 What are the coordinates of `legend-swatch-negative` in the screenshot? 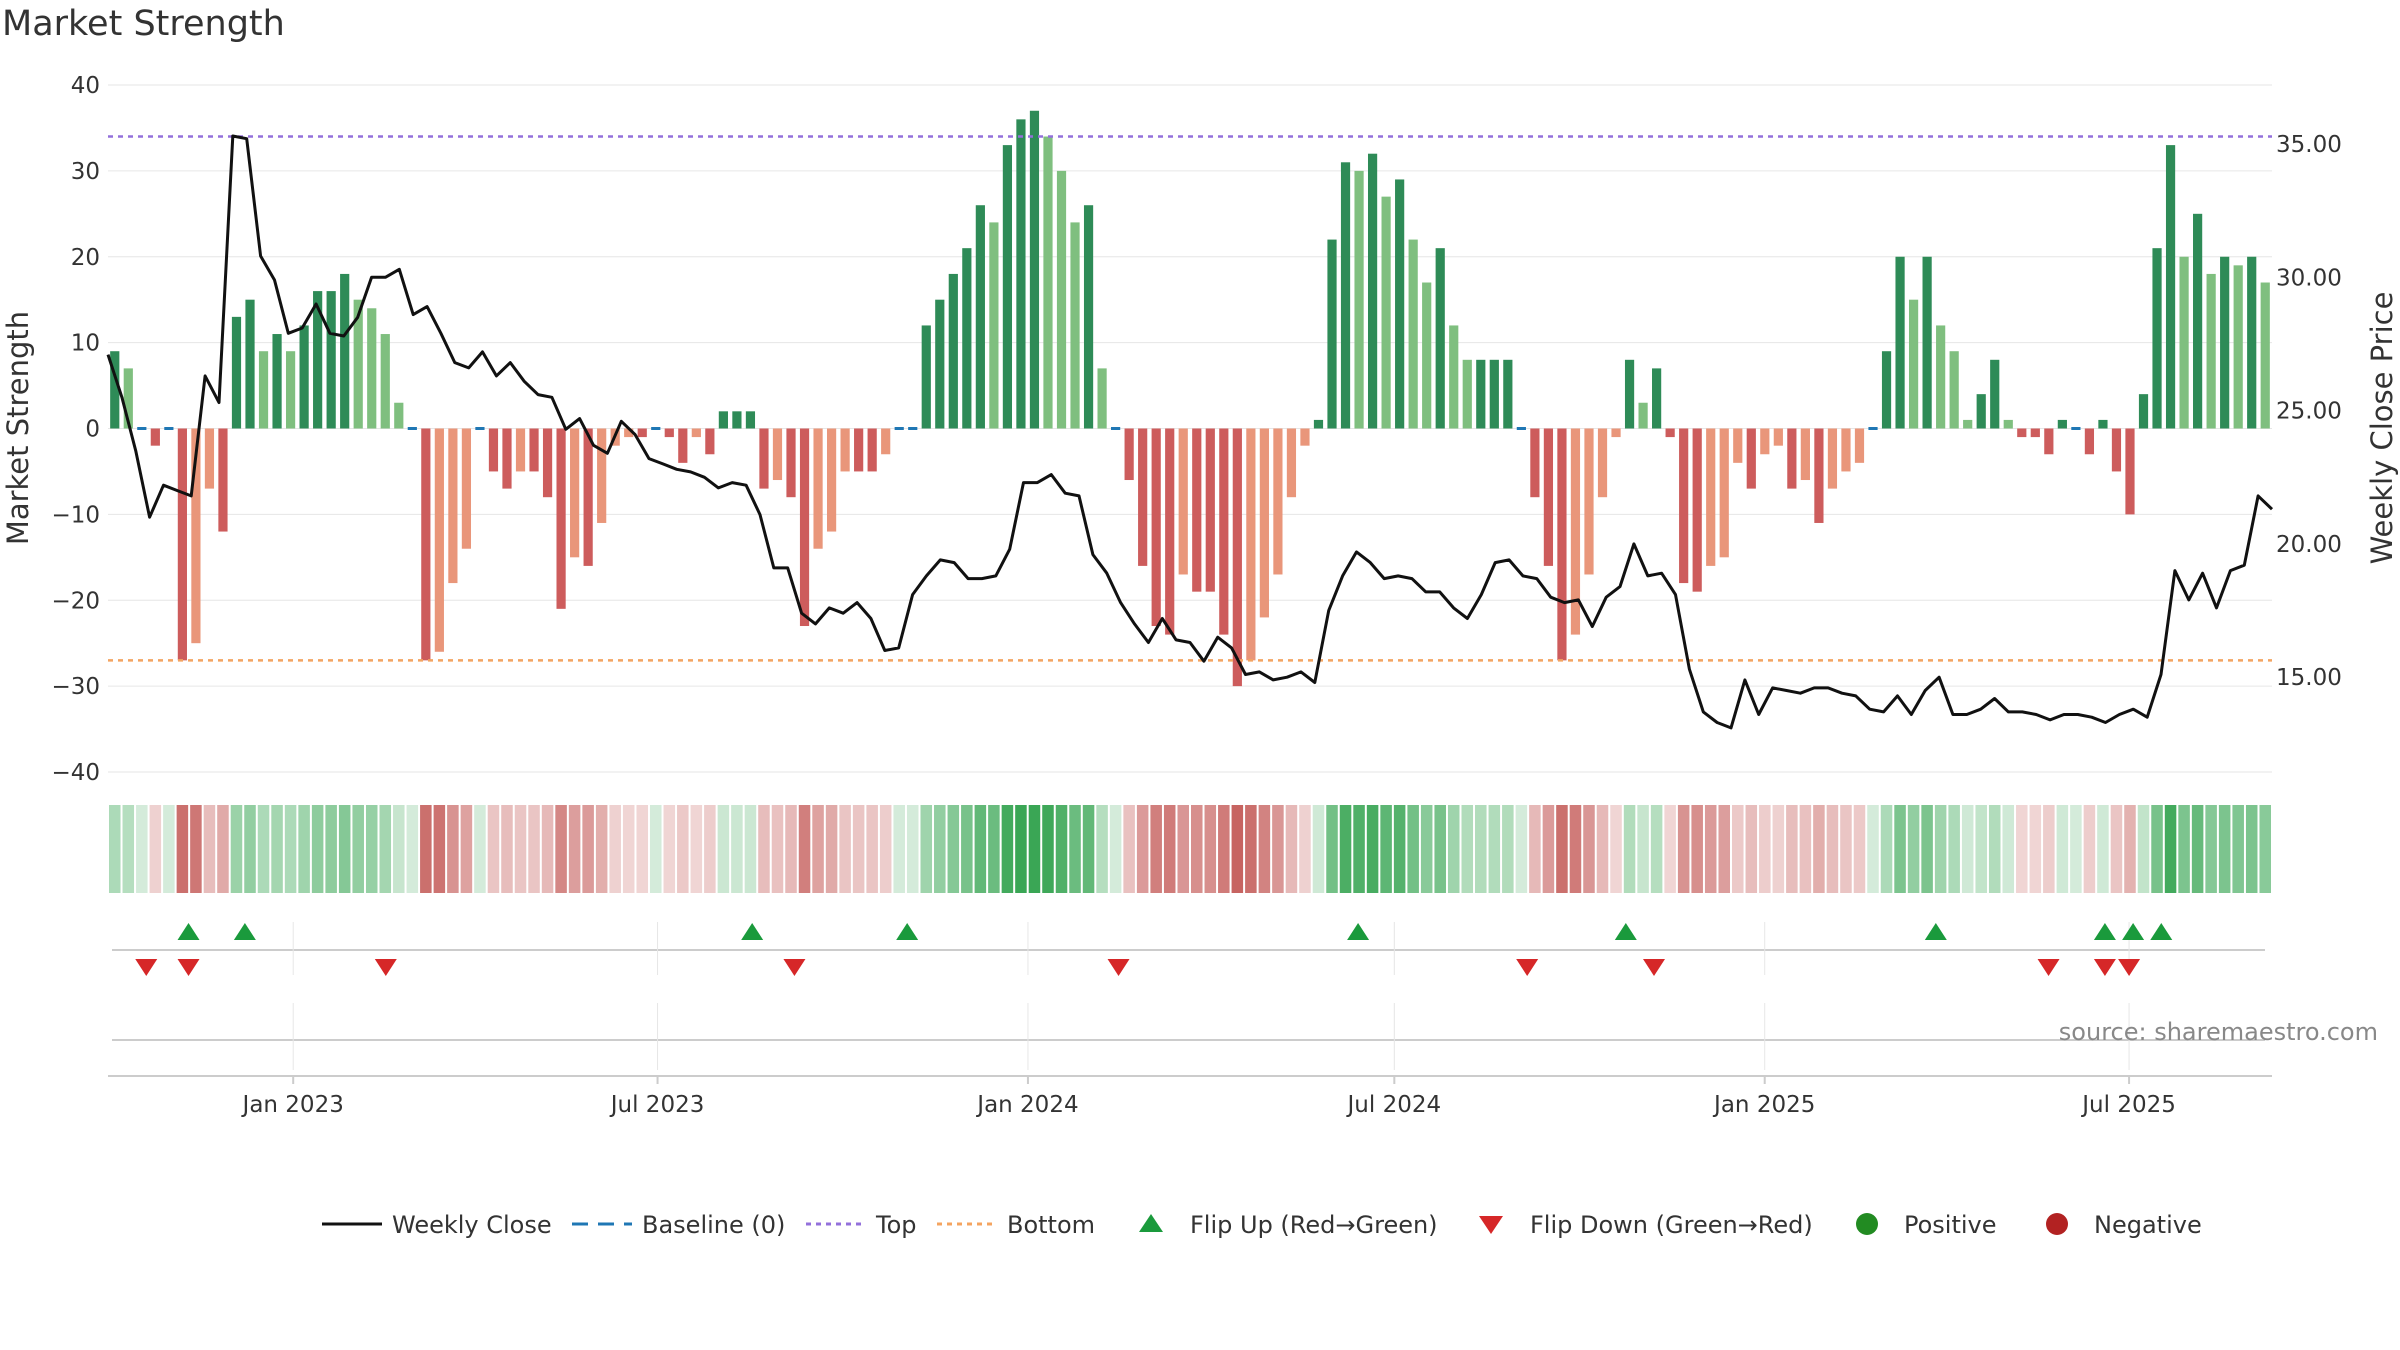 It's located at (2057, 1224).